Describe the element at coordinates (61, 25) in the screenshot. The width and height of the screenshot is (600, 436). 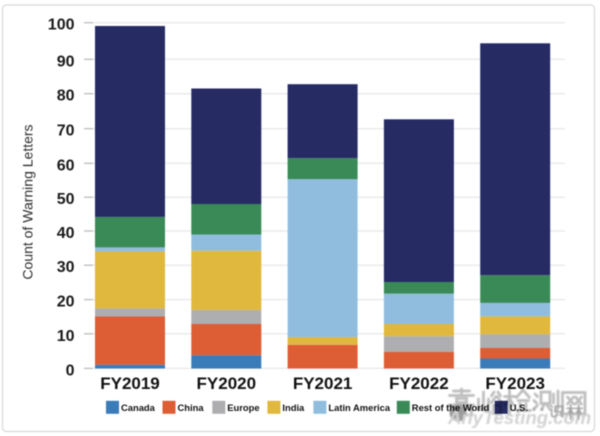
I see `svg-text: 100` at that location.